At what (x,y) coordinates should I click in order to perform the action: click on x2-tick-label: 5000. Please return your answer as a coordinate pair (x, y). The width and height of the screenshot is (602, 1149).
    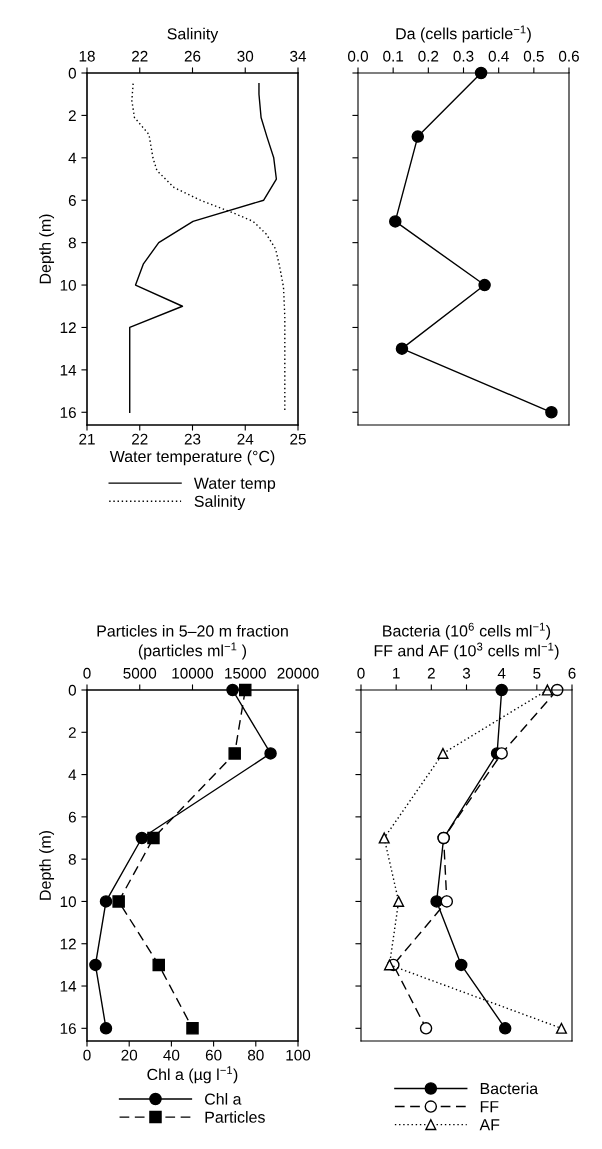
    Looking at the image, I should click on (140, 673).